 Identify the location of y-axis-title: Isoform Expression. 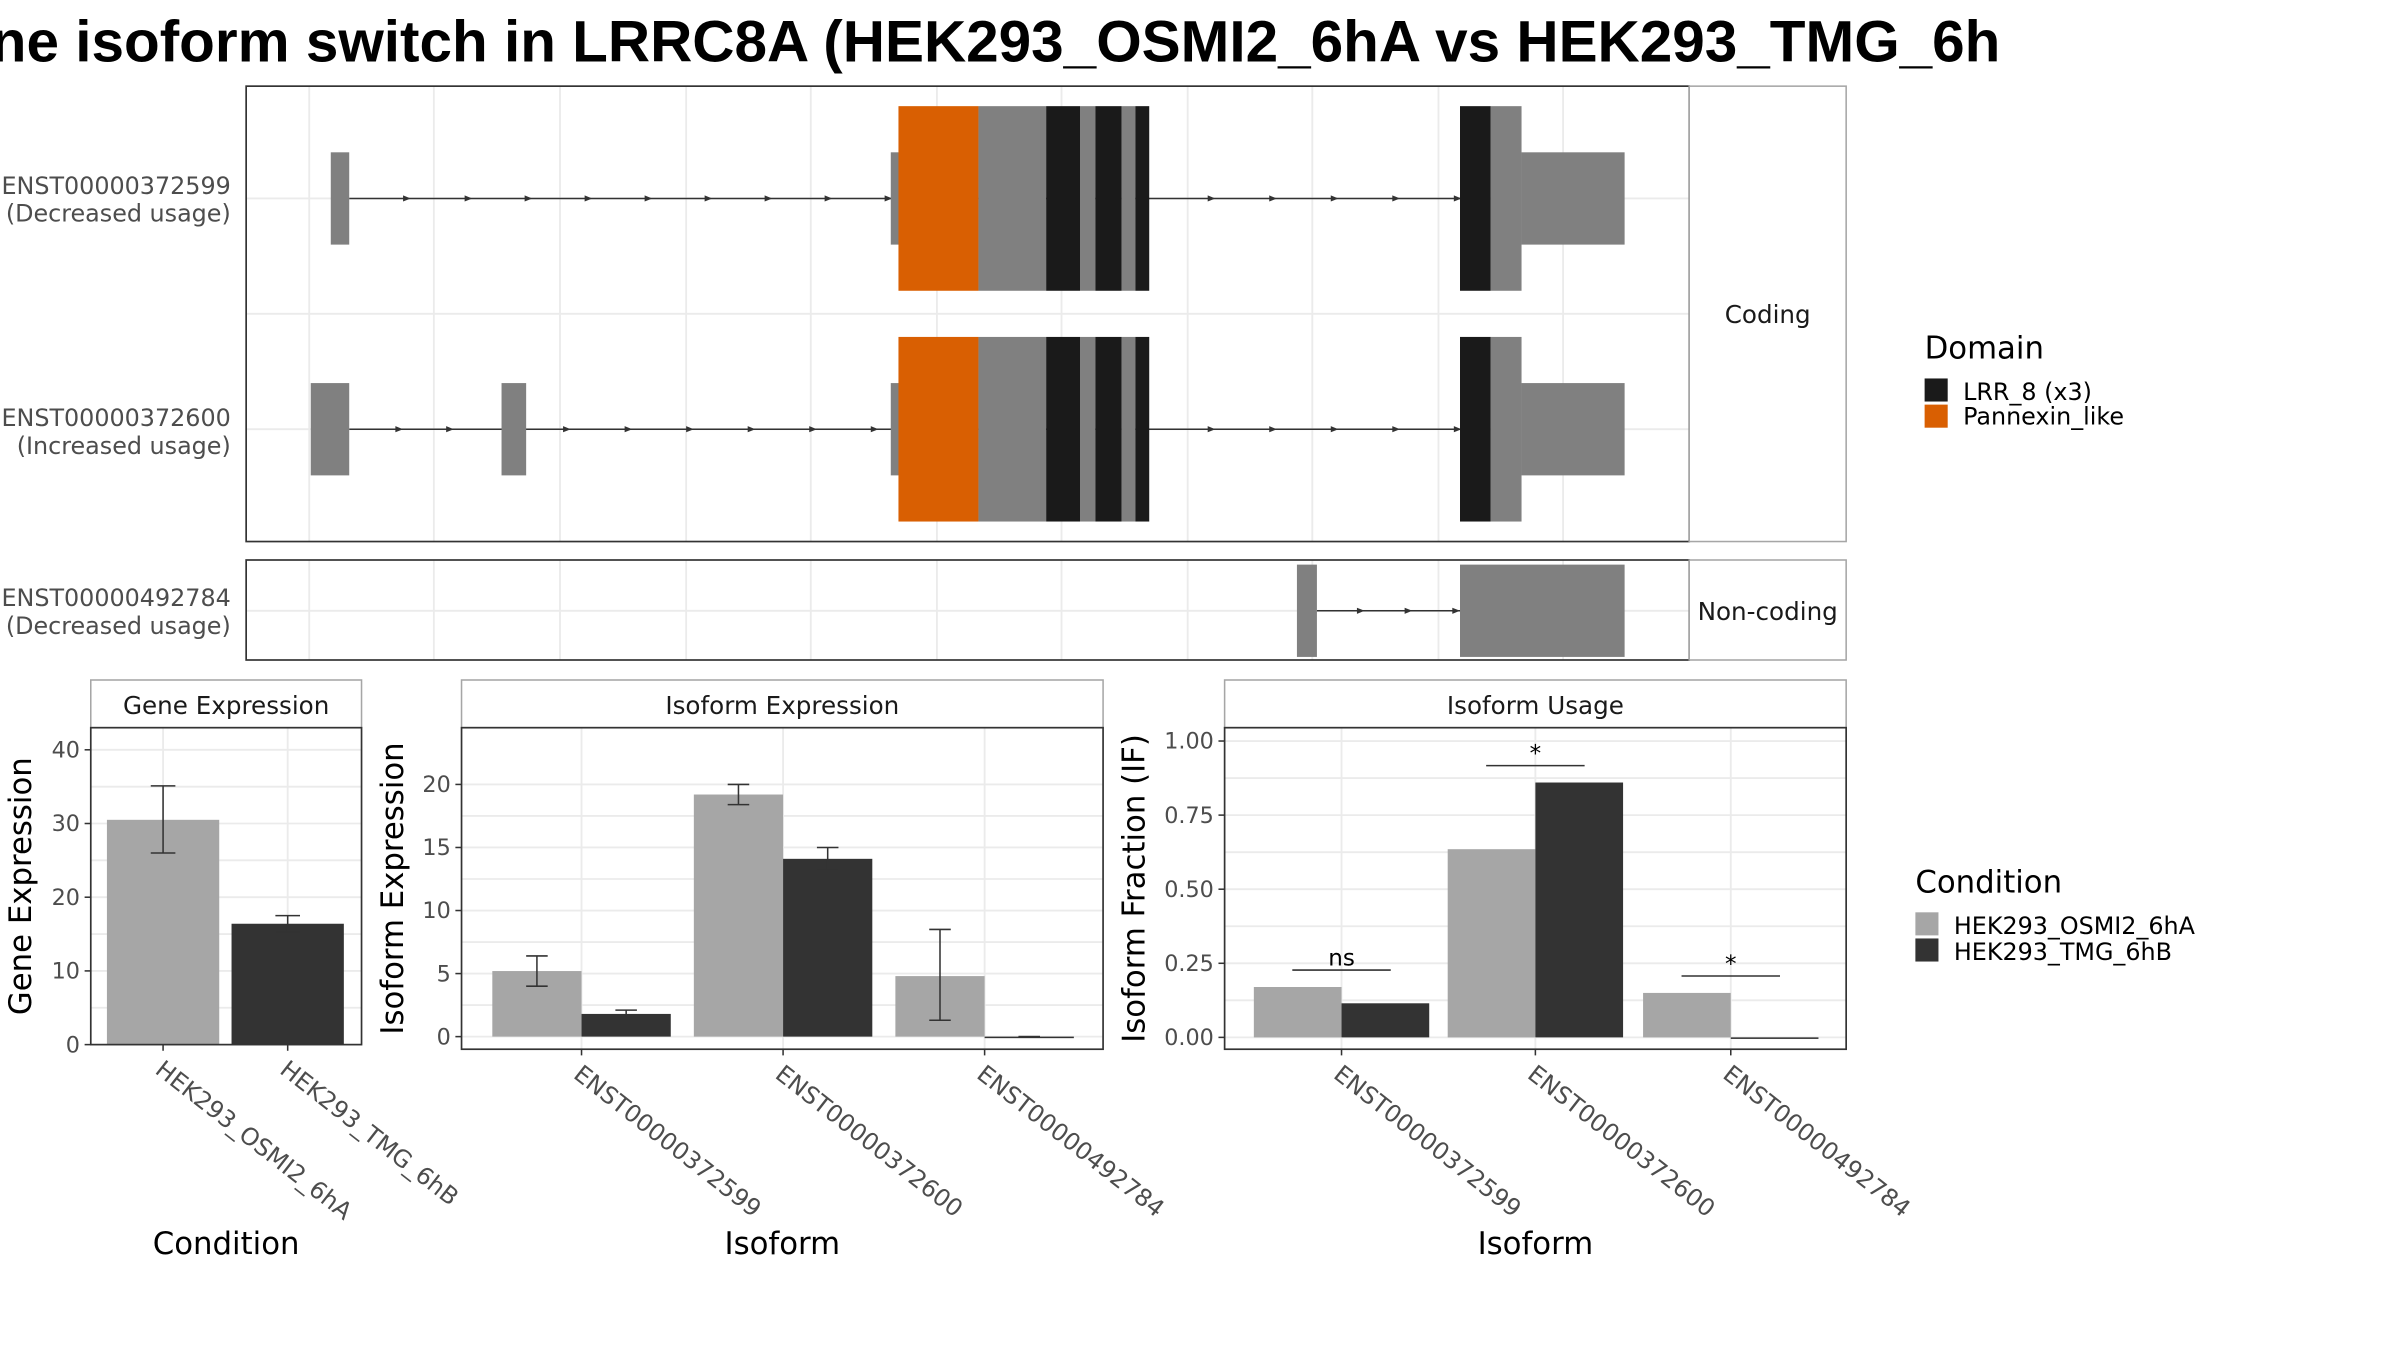
(393, 888).